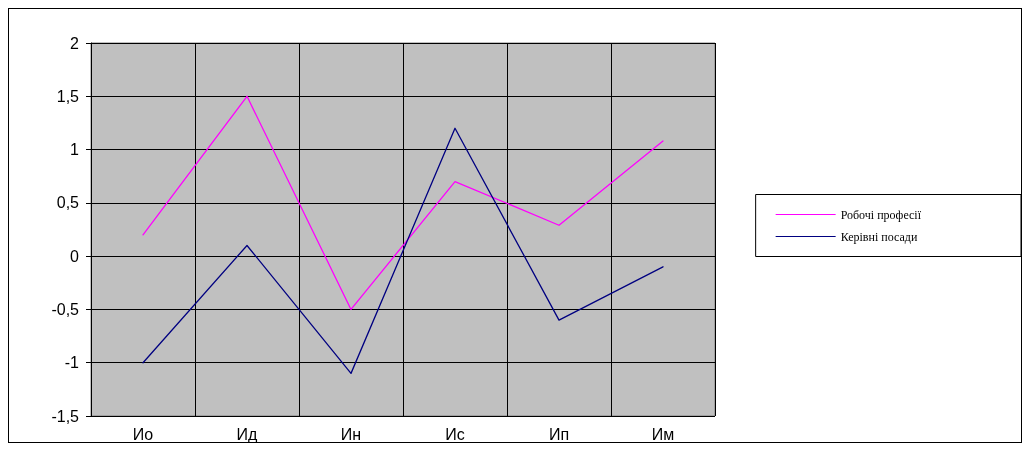 The image size is (1030, 451). What do you see at coordinates (68, 203) in the screenshot?
I see `y-tick-label: 0,5` at bounding box center [68, 203].